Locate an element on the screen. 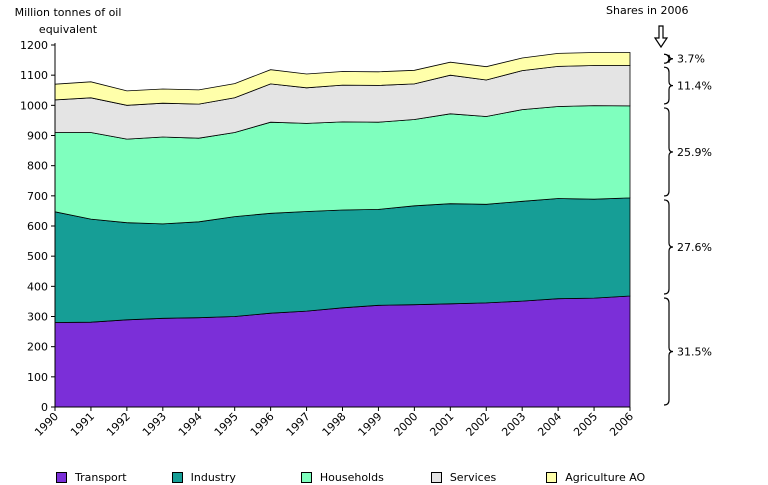  x-tick-label: 1999 is located at coordinates (370, 424).